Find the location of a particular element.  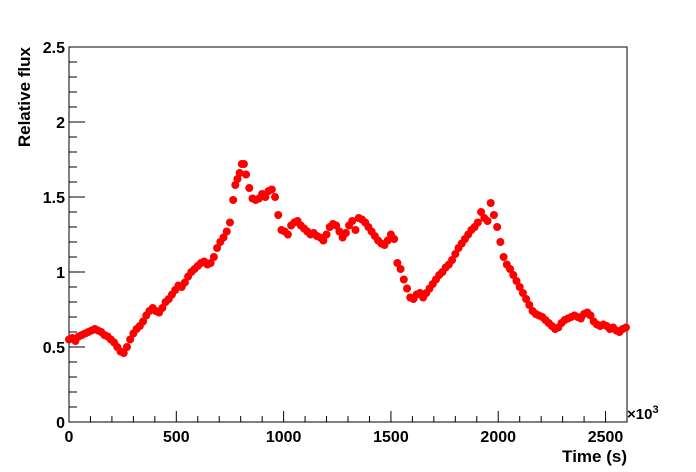

x-tick-label: 2000 is located at coordinates (498, 437).